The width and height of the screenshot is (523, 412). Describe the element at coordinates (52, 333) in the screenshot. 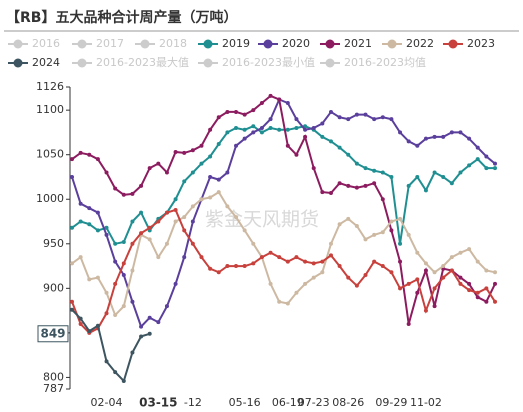

I see `annotation-label: 849` at that location.